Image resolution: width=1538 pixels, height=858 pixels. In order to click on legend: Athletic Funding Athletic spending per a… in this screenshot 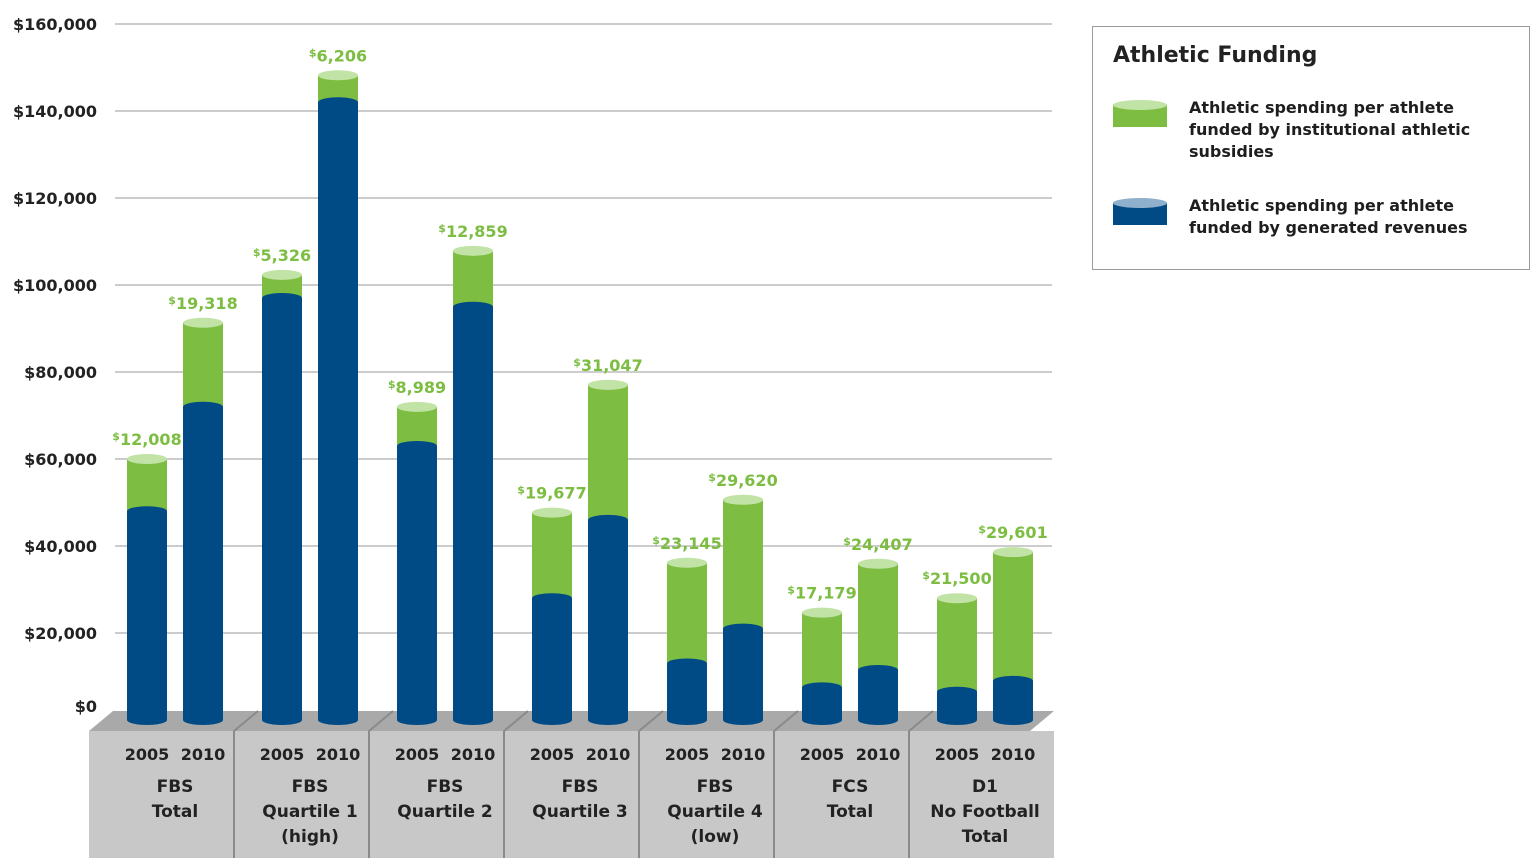, I will do `click(1311, 148)`.